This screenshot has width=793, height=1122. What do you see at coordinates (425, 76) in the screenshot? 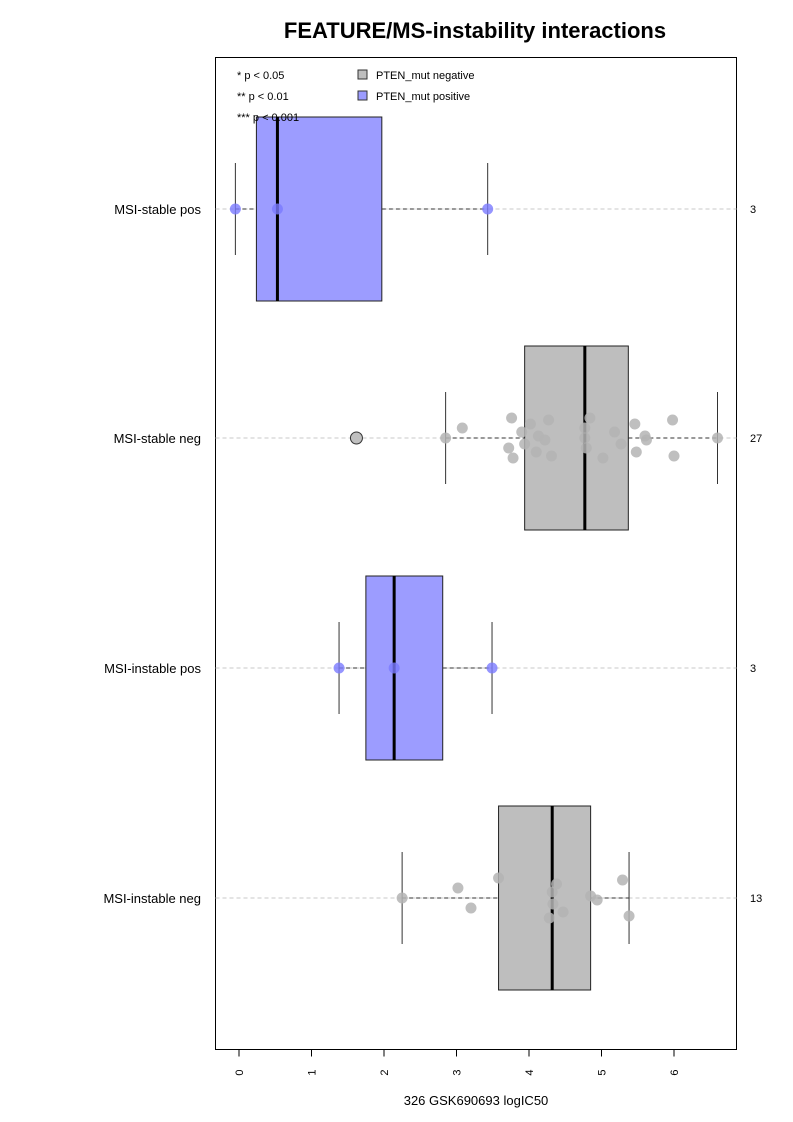
I see `legend-label: PTEN_mut negative` at bounding box center [425, 76].